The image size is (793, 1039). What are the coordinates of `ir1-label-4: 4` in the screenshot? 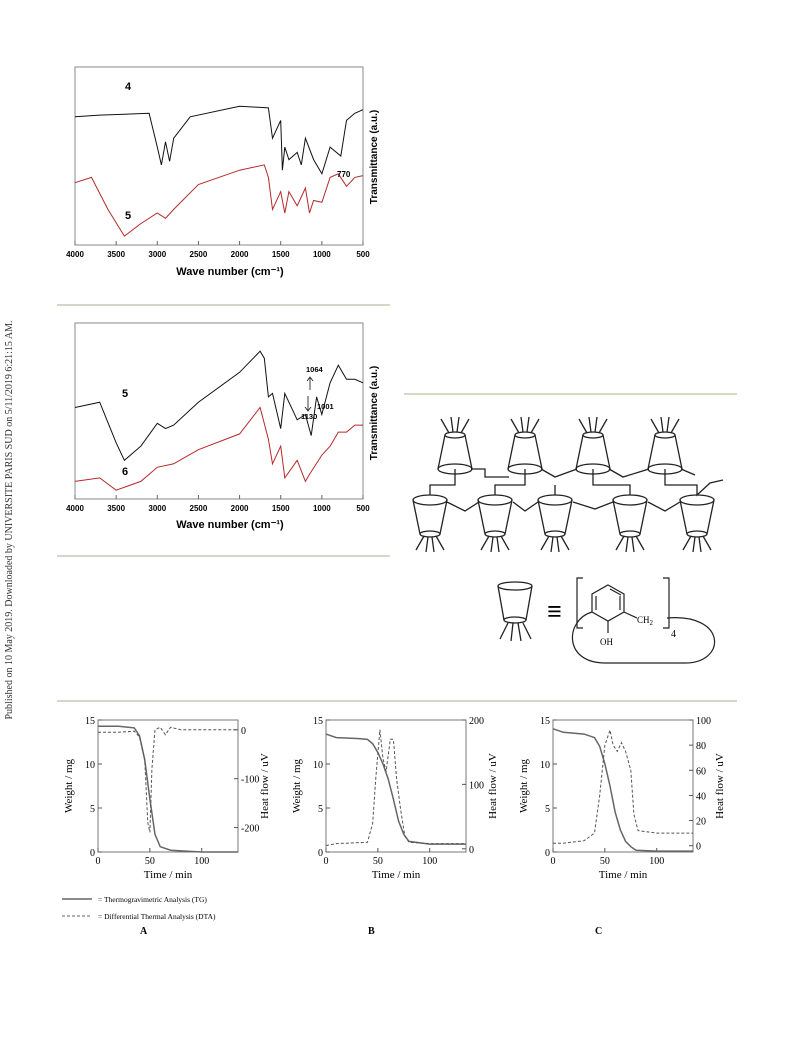 It's located at (128, 87).